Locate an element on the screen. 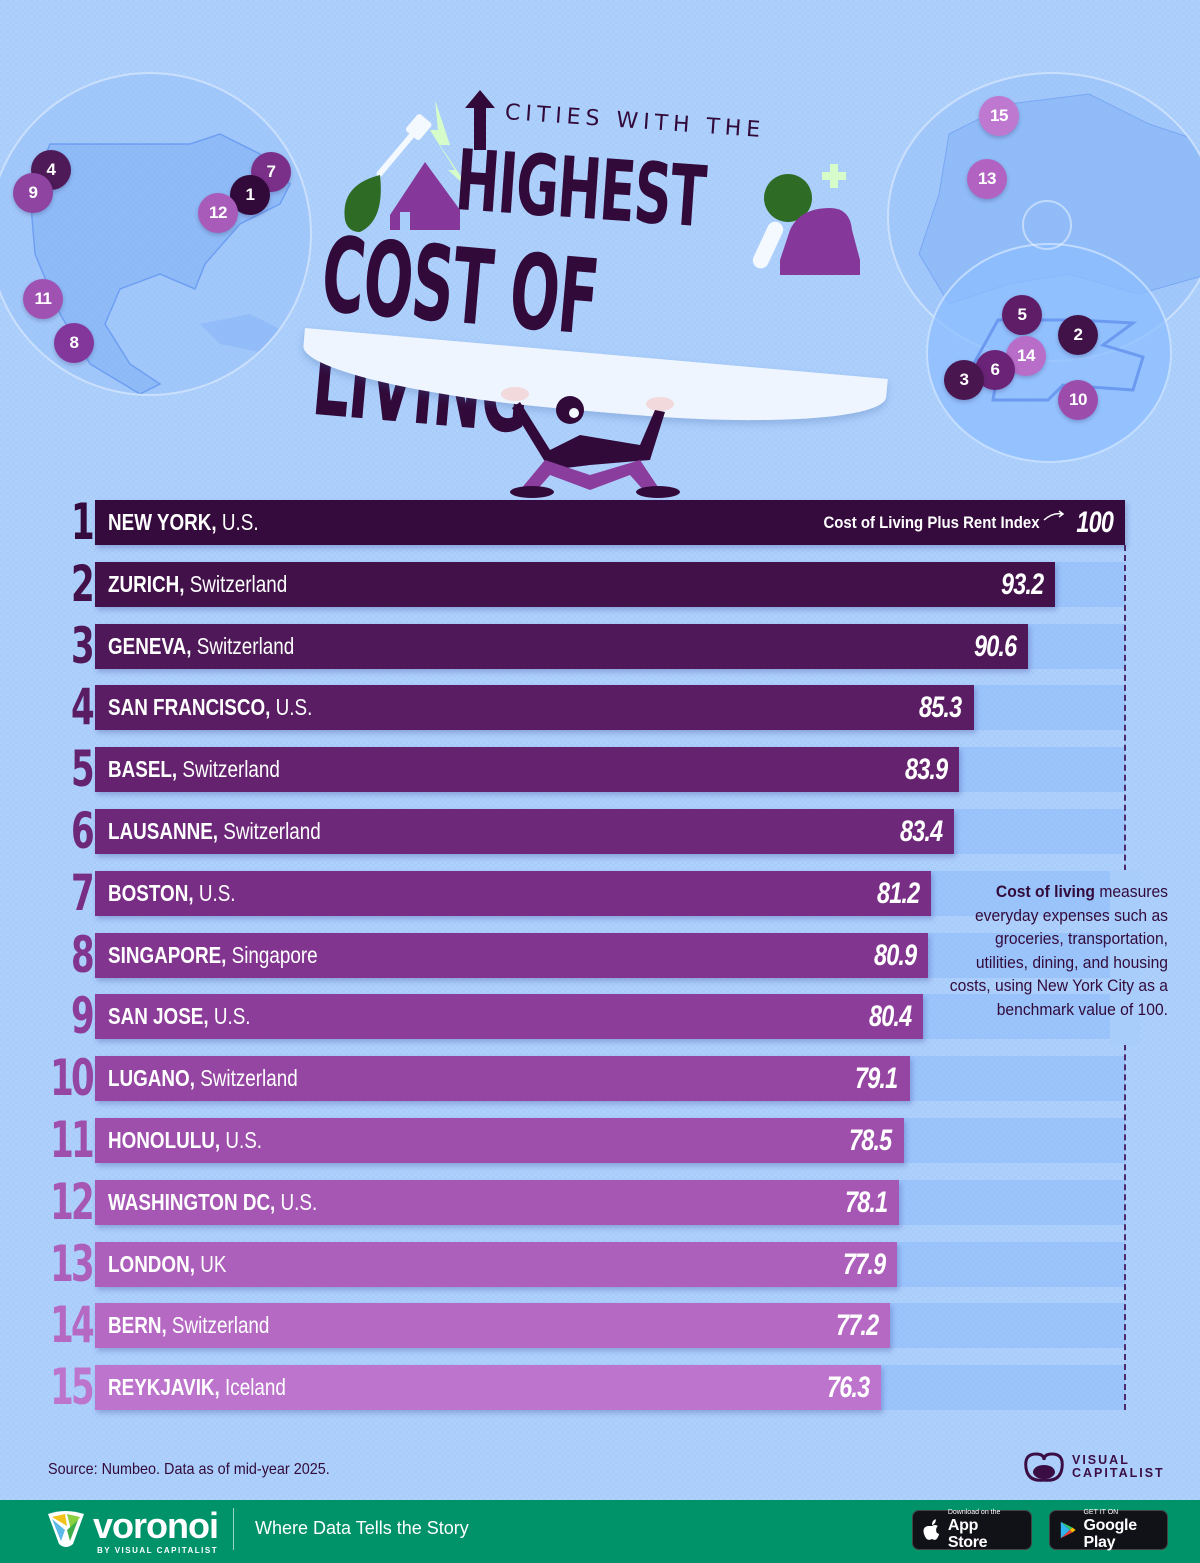 The height and width of the screenshot is (1563, 1200). rank-number: 14 is located at coordinates (72, 1325).